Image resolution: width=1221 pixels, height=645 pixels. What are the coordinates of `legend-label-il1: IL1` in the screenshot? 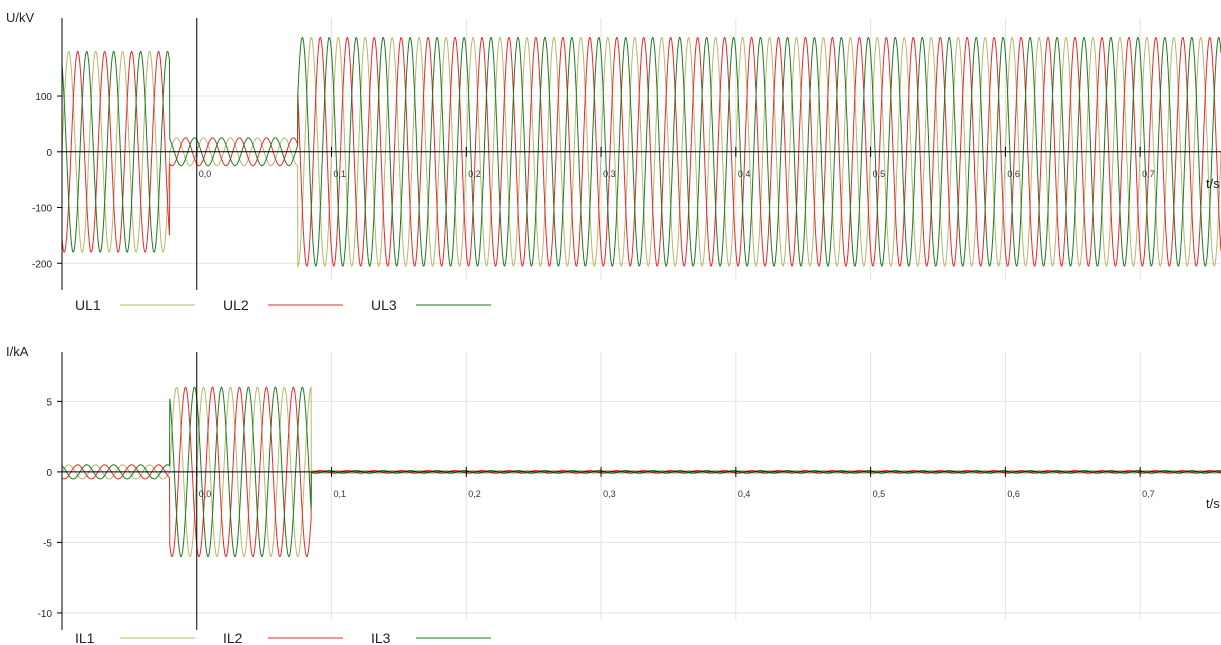 It's located at (85, 637).